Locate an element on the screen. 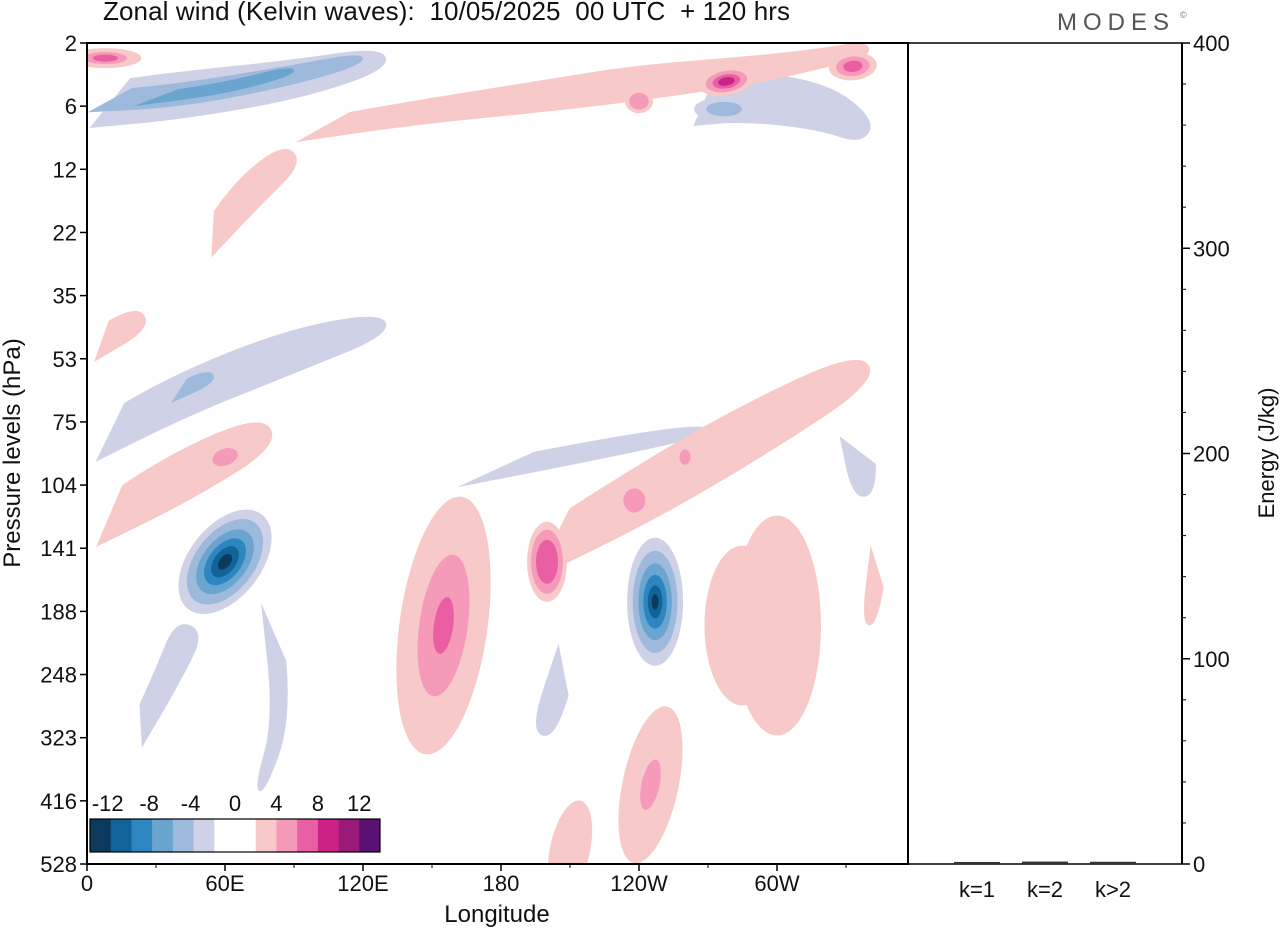  y-tick-label: 188 is located at coordinates (58, 611).